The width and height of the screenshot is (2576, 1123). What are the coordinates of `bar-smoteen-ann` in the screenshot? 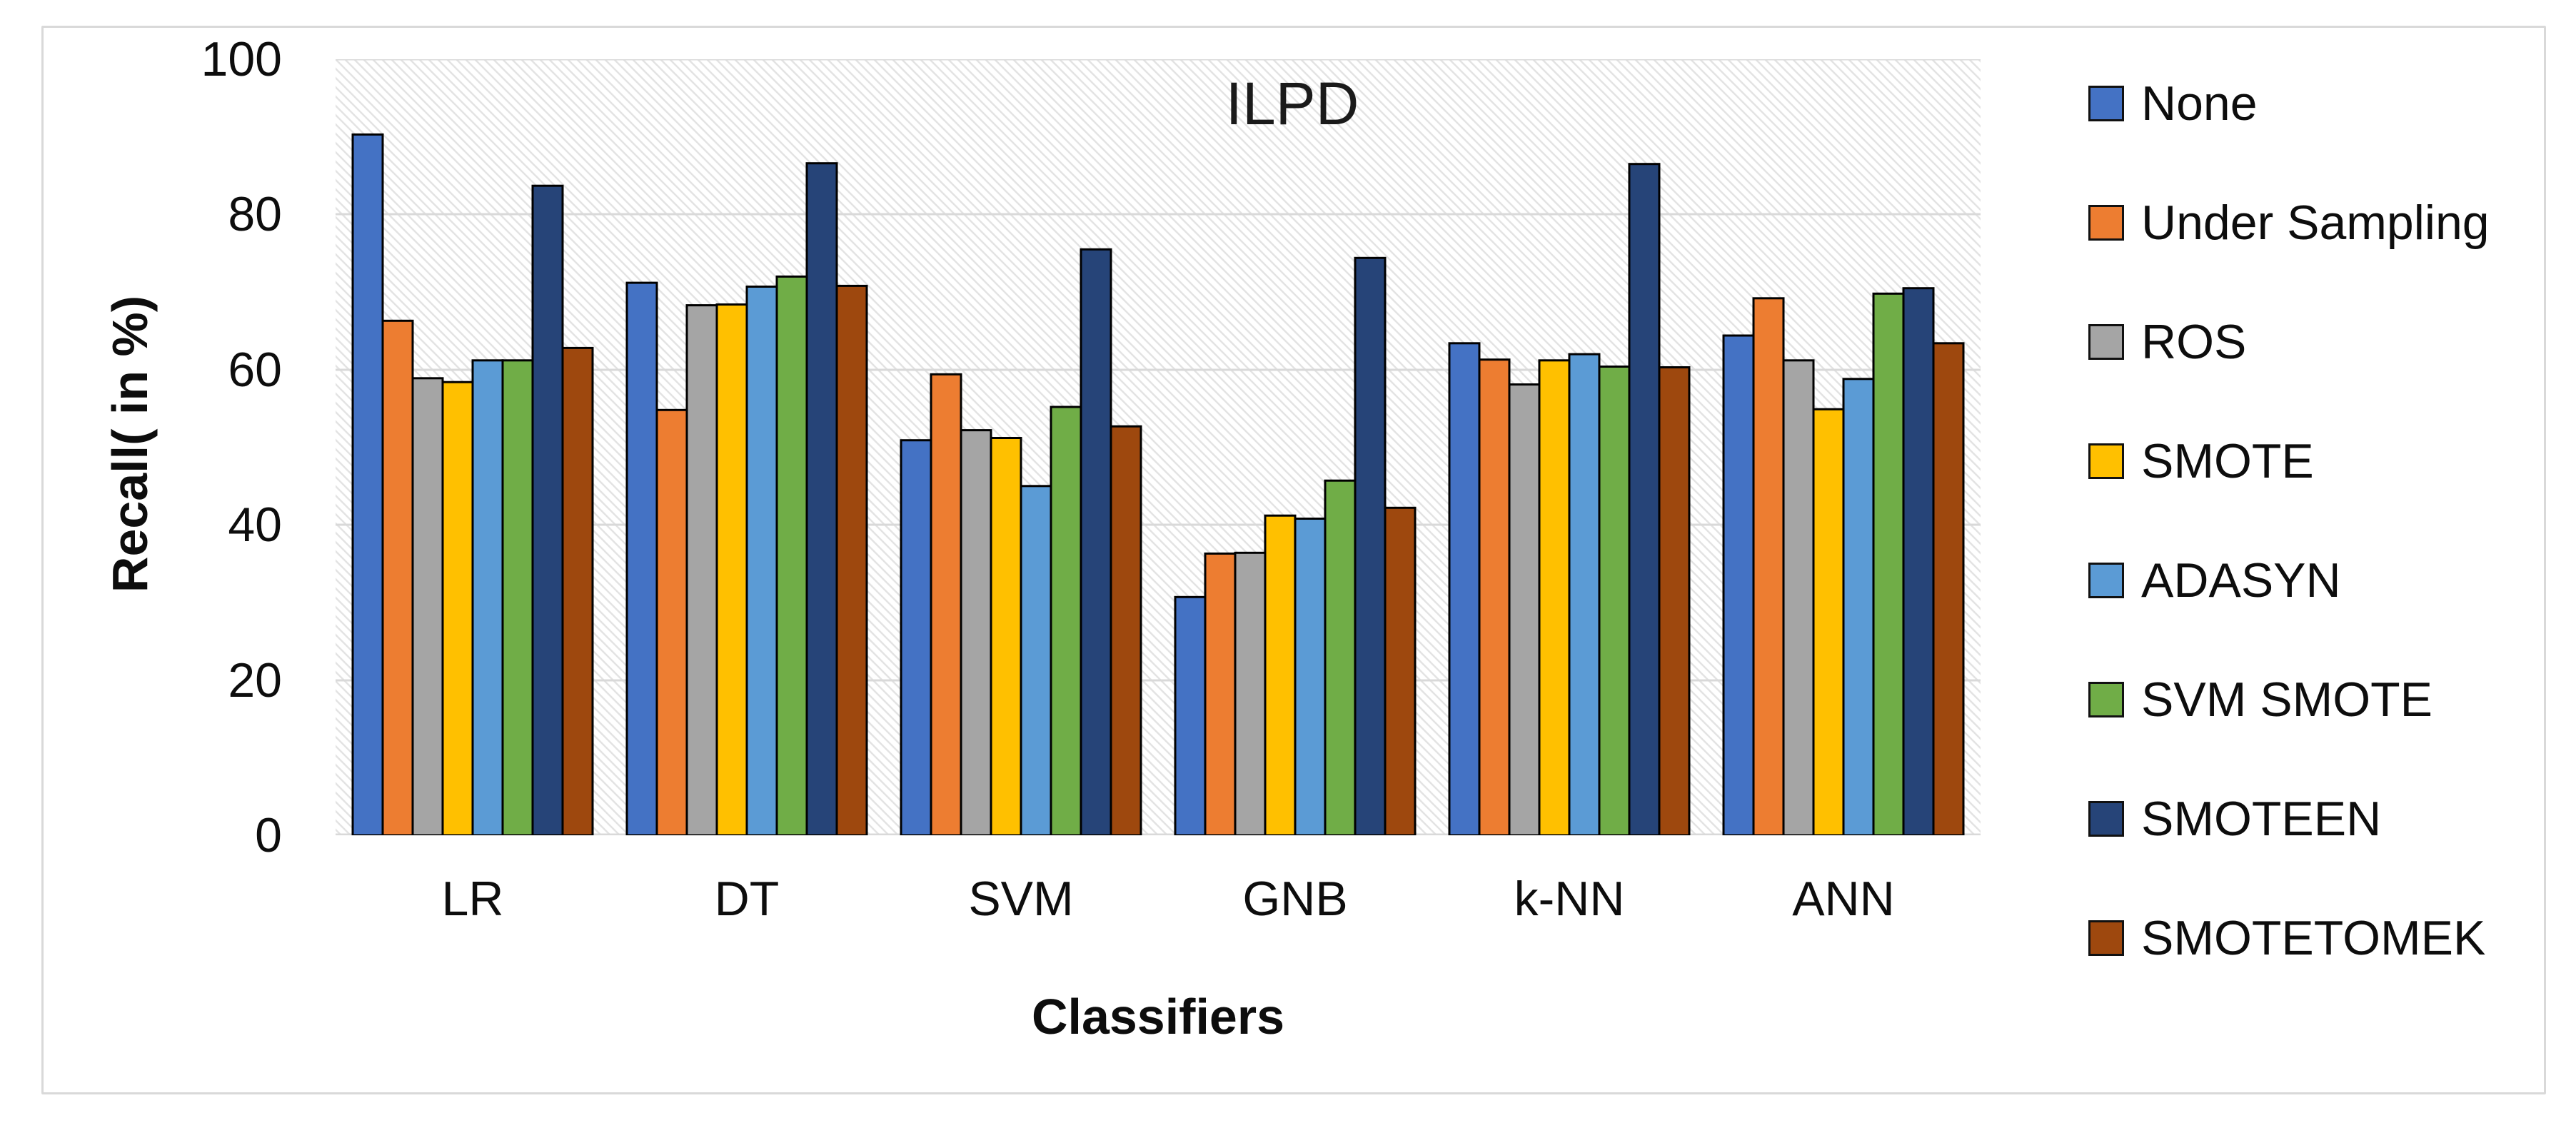 It's located at (1919, 561).